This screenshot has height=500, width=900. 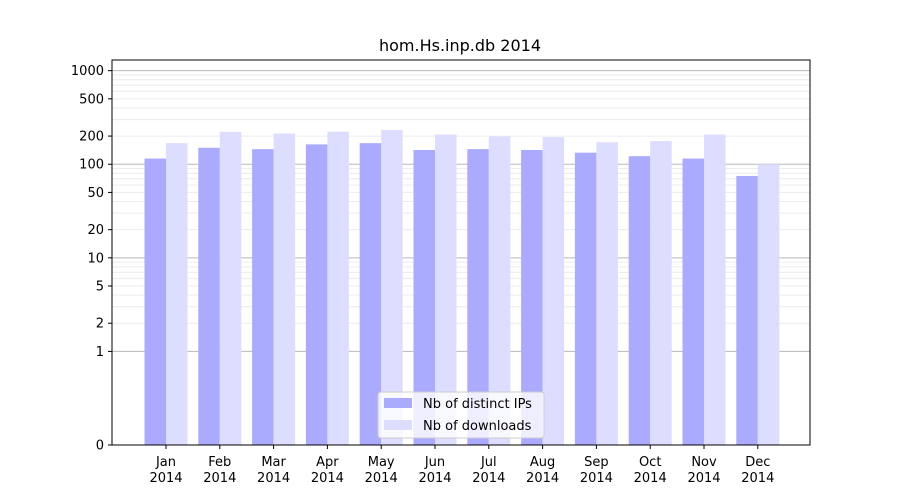 I want to click on y-tick-label: 20, so click(x=95, y=230).